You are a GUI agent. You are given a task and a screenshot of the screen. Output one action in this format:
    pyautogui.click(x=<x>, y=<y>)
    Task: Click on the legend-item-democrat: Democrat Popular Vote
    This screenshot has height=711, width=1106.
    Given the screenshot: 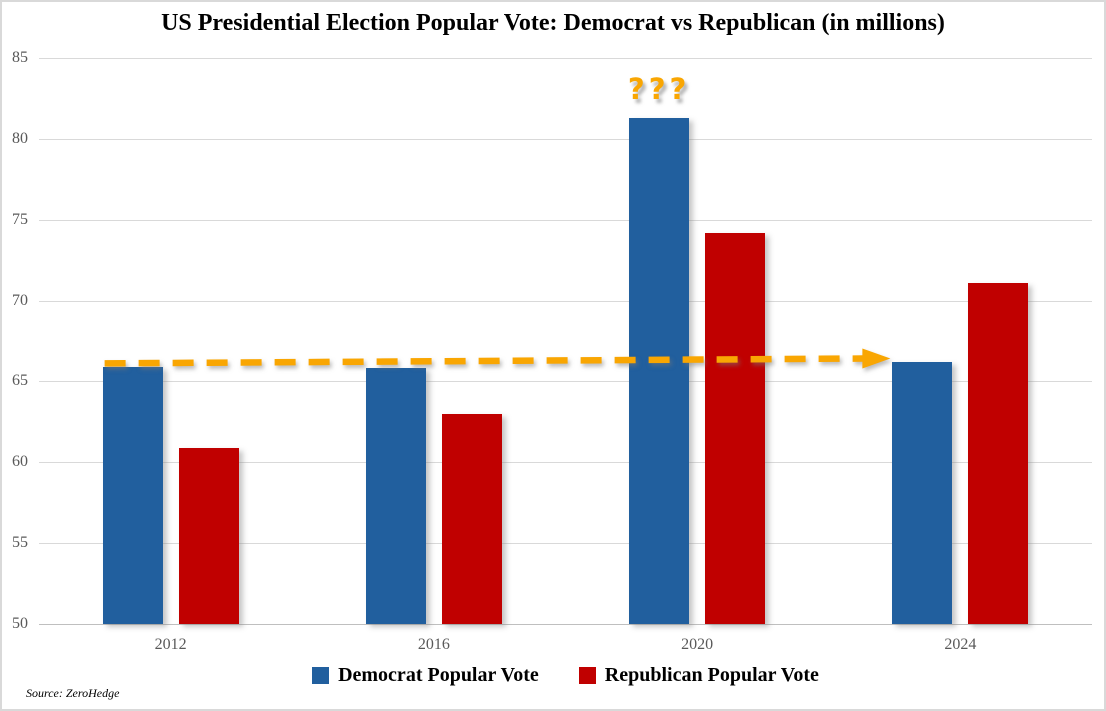 What is the action you would take?
    pyautogui.click(x=425, y=675)
    